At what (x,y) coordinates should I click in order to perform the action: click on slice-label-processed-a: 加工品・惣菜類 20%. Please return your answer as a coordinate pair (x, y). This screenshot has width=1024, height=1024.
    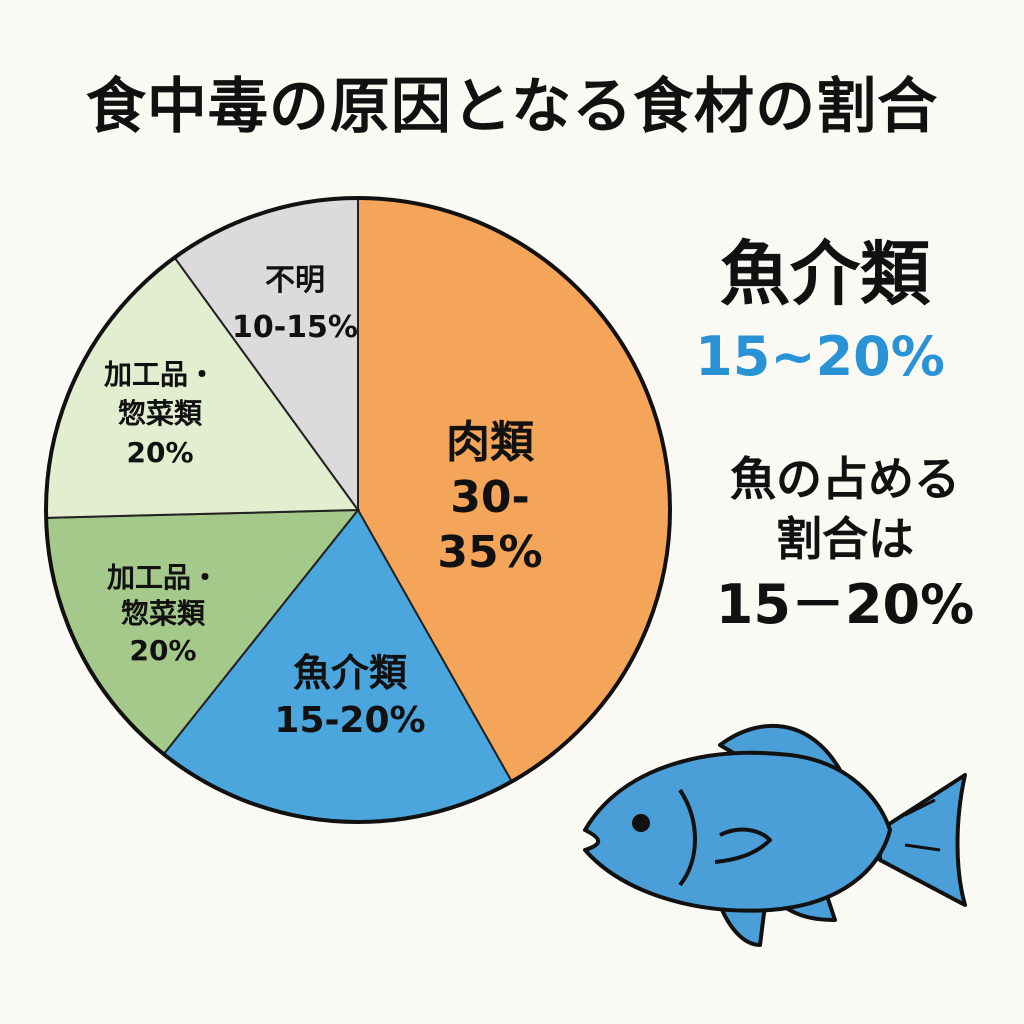
    Looking at the image, I should click on (163, 614).